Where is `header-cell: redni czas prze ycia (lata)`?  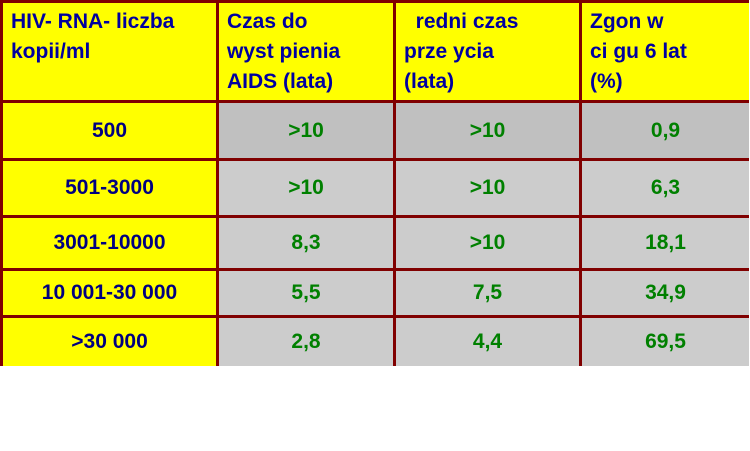 header-cell: redni czas prze ycia (lata) is located at coordinates (487, 51).